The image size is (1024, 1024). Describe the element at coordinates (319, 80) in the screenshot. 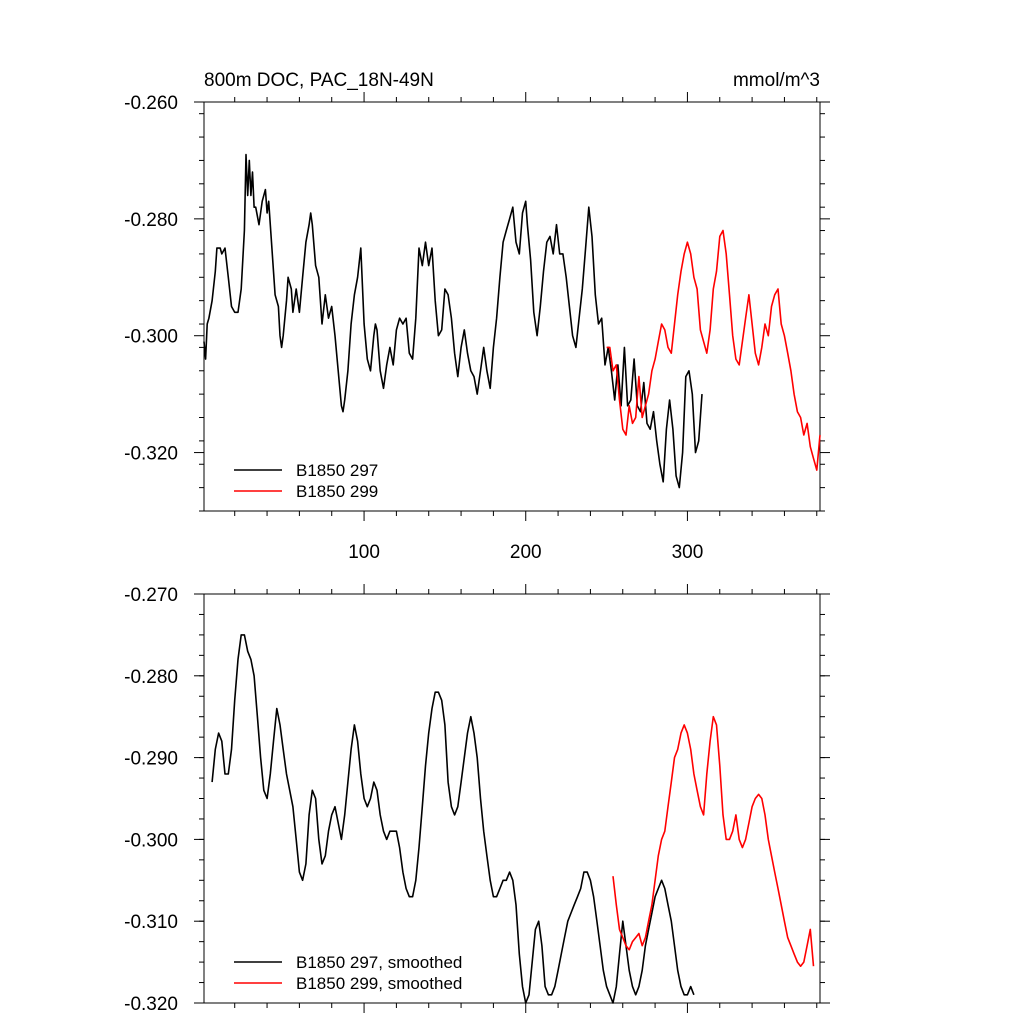

I see `top-panel-title: 800m DOC, PAC_18N-49N` at that location.